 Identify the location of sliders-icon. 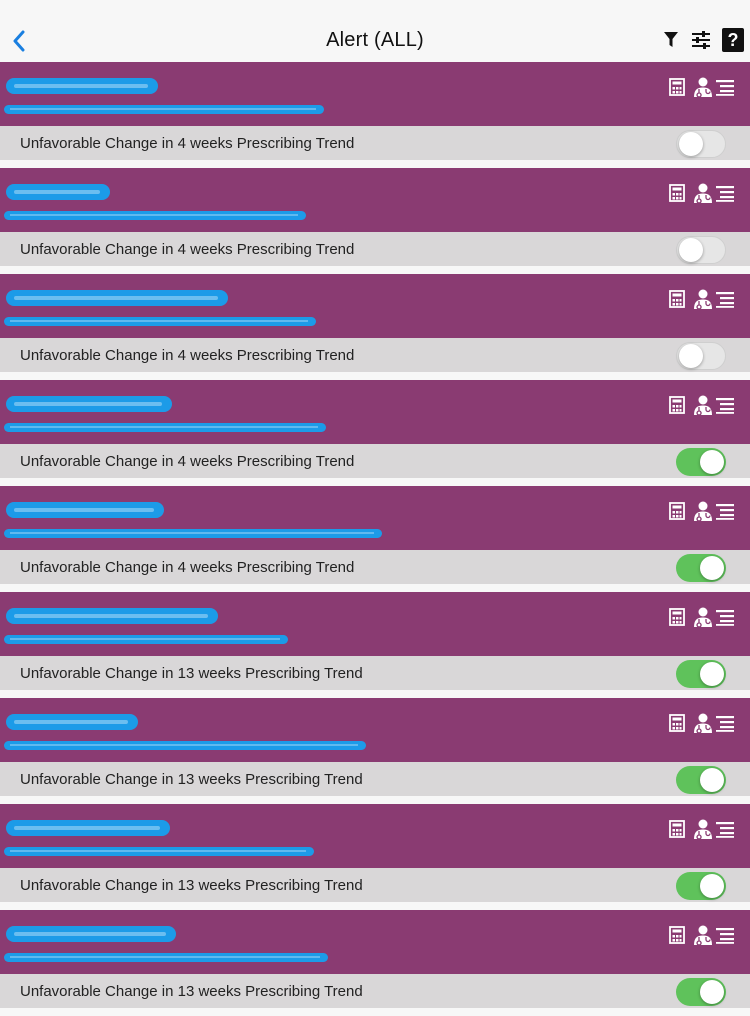
(701, 40).